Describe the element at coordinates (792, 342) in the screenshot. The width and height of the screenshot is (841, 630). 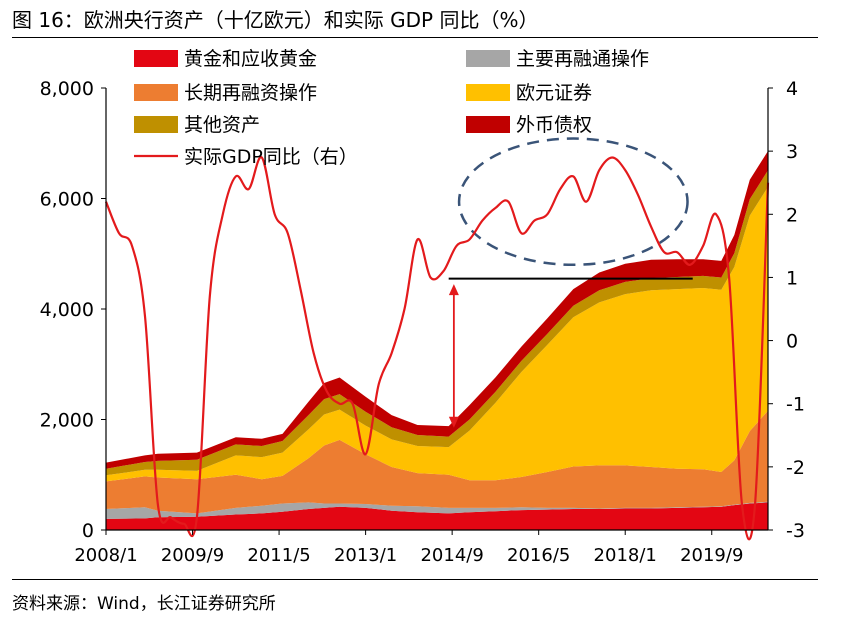
I see `right-tick-label: 0` at that location.